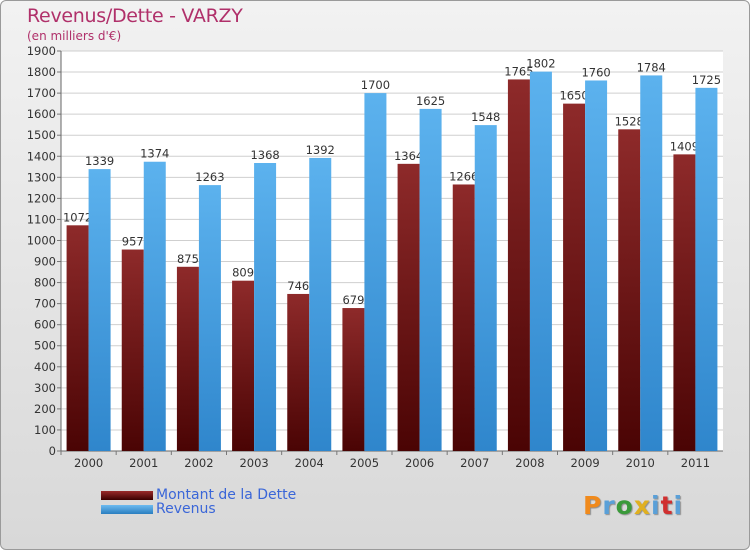 This screenshot has height=550, width=750. Describe the element at coordinates (52, 451) in the screenshot. I see `y-tick-label: 0` at that location.